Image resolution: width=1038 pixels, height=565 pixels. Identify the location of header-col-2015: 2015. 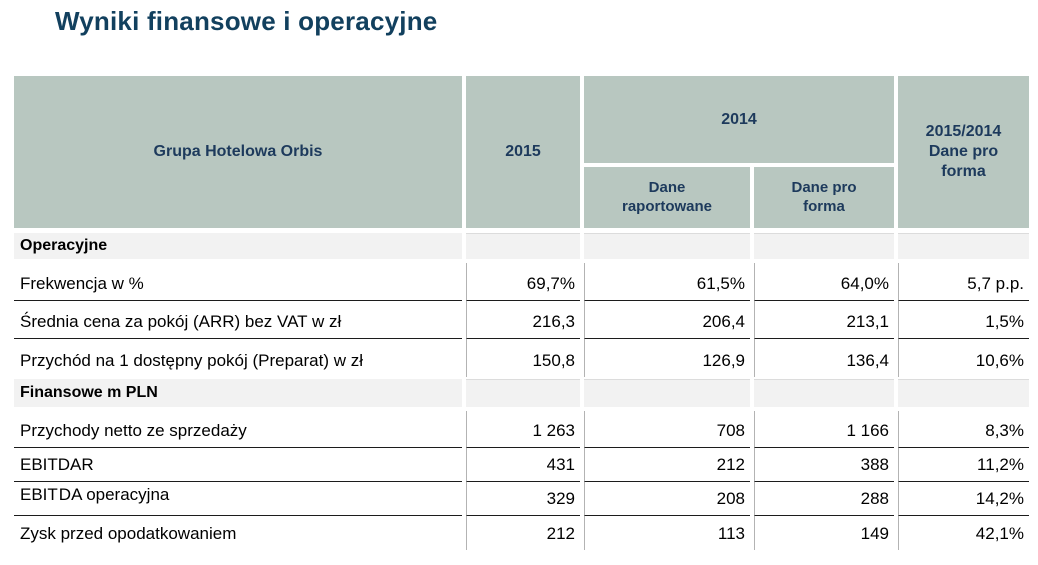
(523, 152).